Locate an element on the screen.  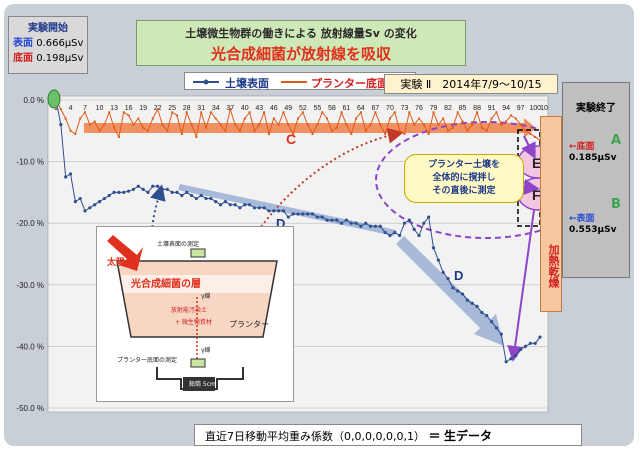
x-tick-label: 46 is located at coordinates (274, 108).